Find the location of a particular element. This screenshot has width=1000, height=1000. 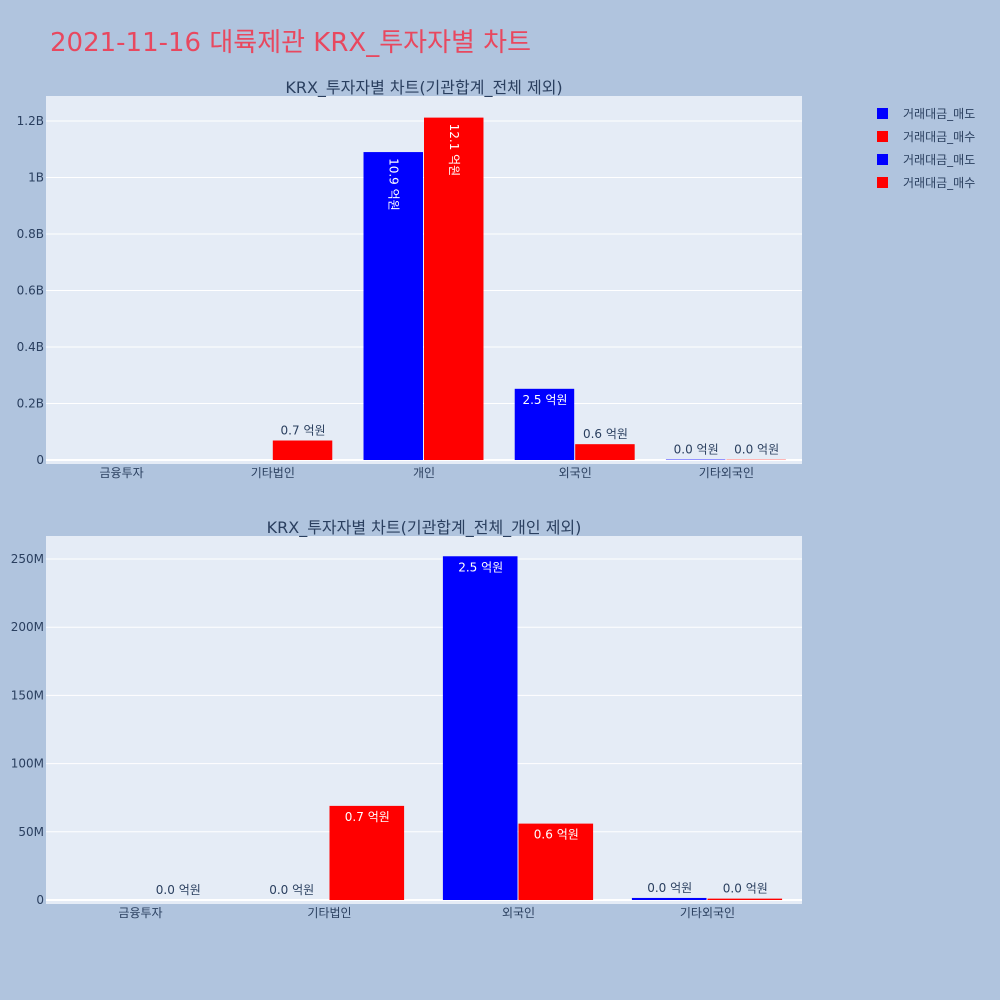

y-tick-label: 200M is located at coordinates (27, 627).